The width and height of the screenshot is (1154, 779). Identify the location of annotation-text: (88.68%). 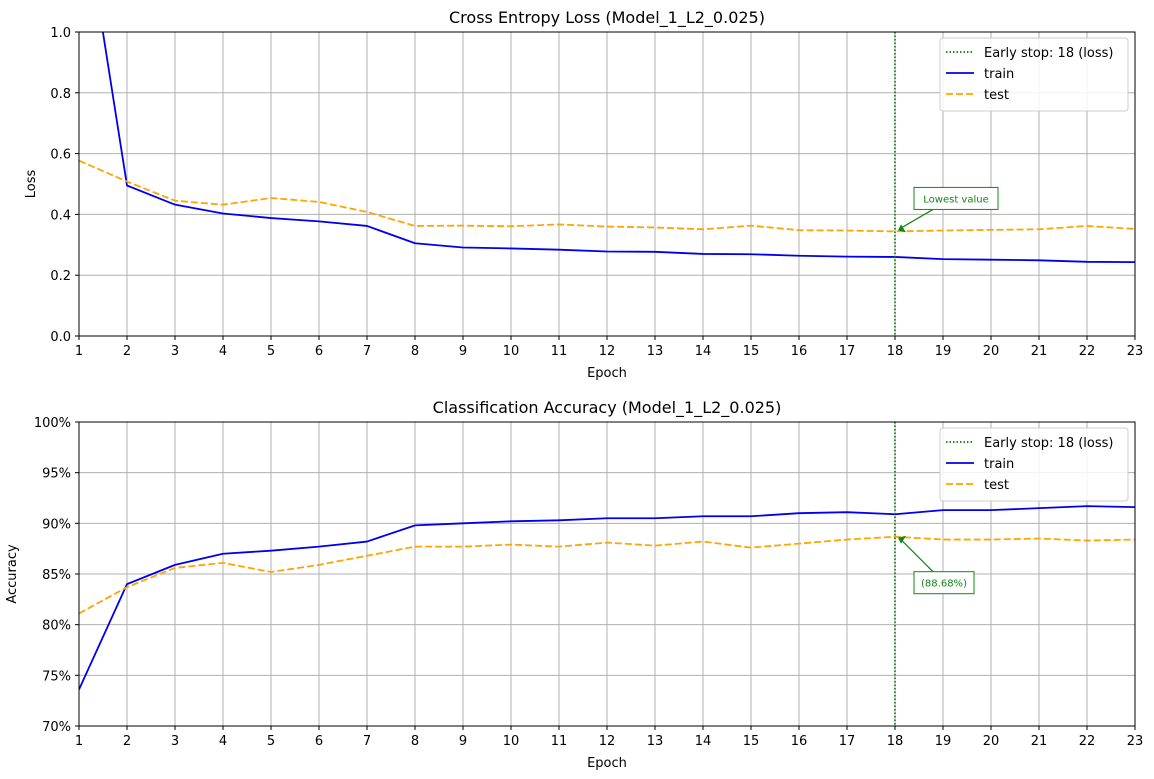
(944, 584).